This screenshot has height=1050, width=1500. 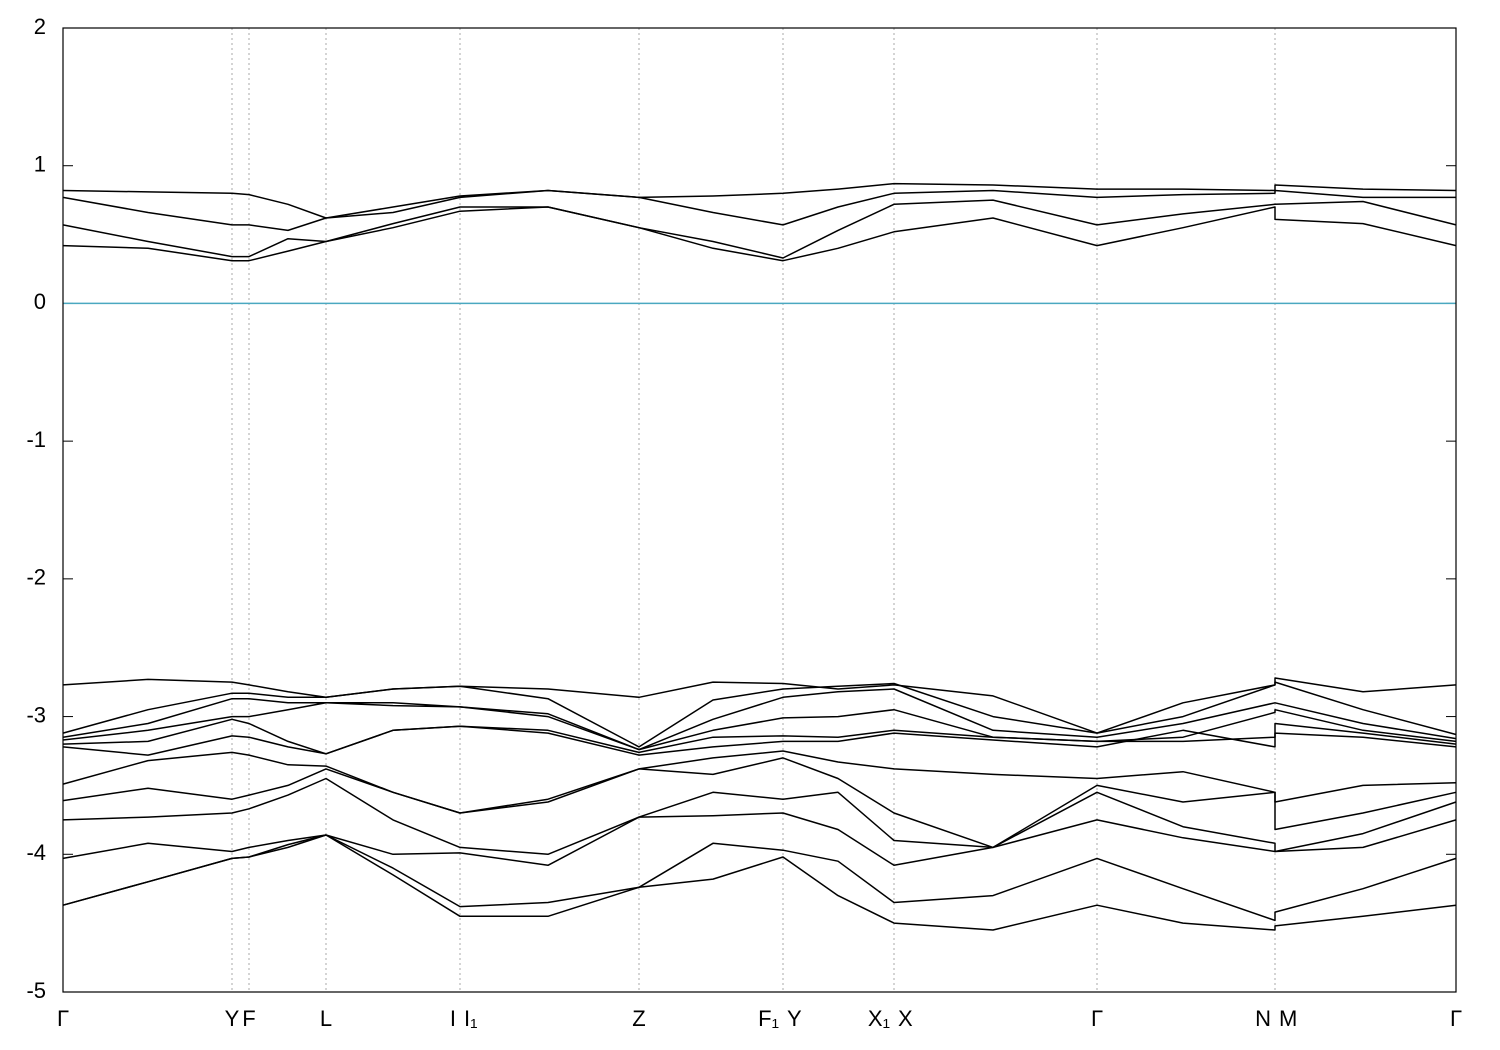 I want to click on x-tick-label: F, so click(x=248, y=1018).